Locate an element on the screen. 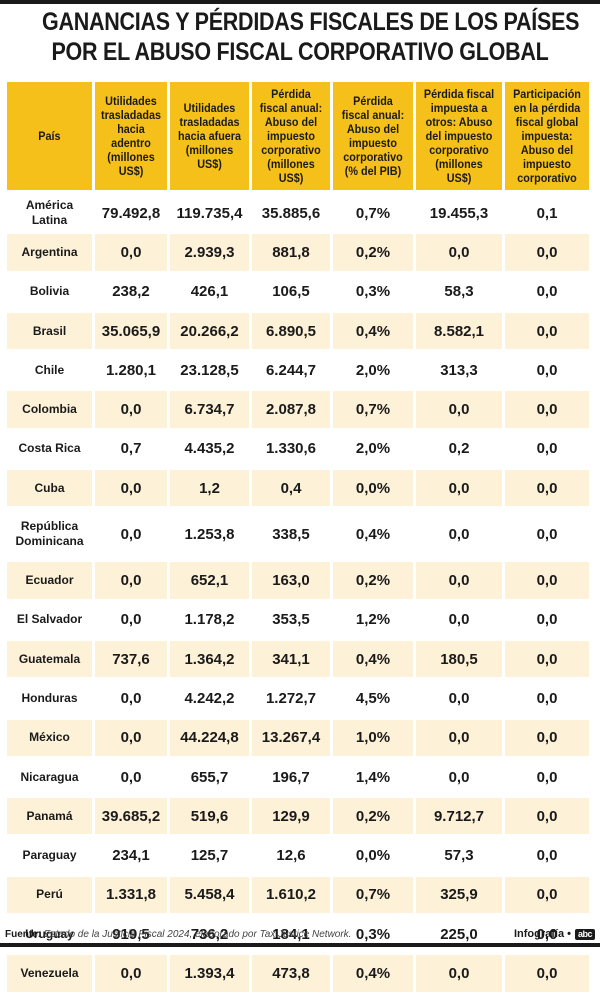 The image size is (600, 992). table-row: Guatemala 737,6 1.364,2 341,1 0,4% 180,5 0,0 is located at coordinates (301, 659).